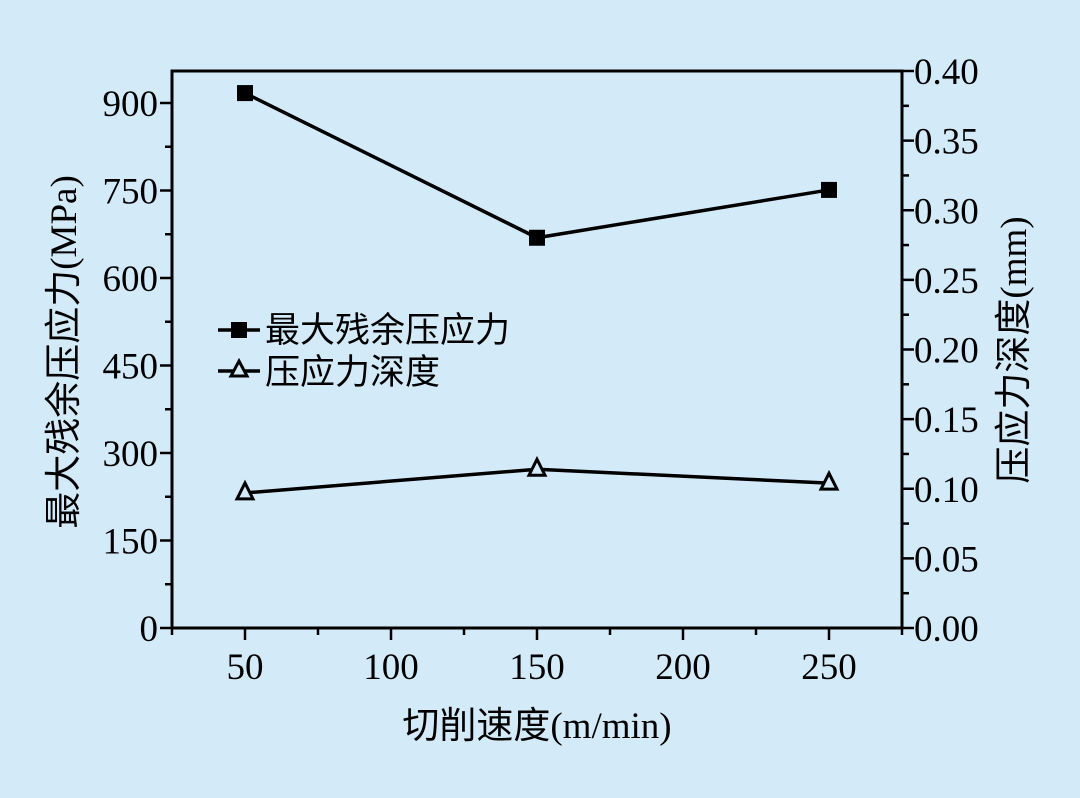 Image resolution: width=1080 pixels, height=798 pixels. Describe the element at coordinates (683, 667) in the screenshot. I see `x-tick-label: 200` at that location.